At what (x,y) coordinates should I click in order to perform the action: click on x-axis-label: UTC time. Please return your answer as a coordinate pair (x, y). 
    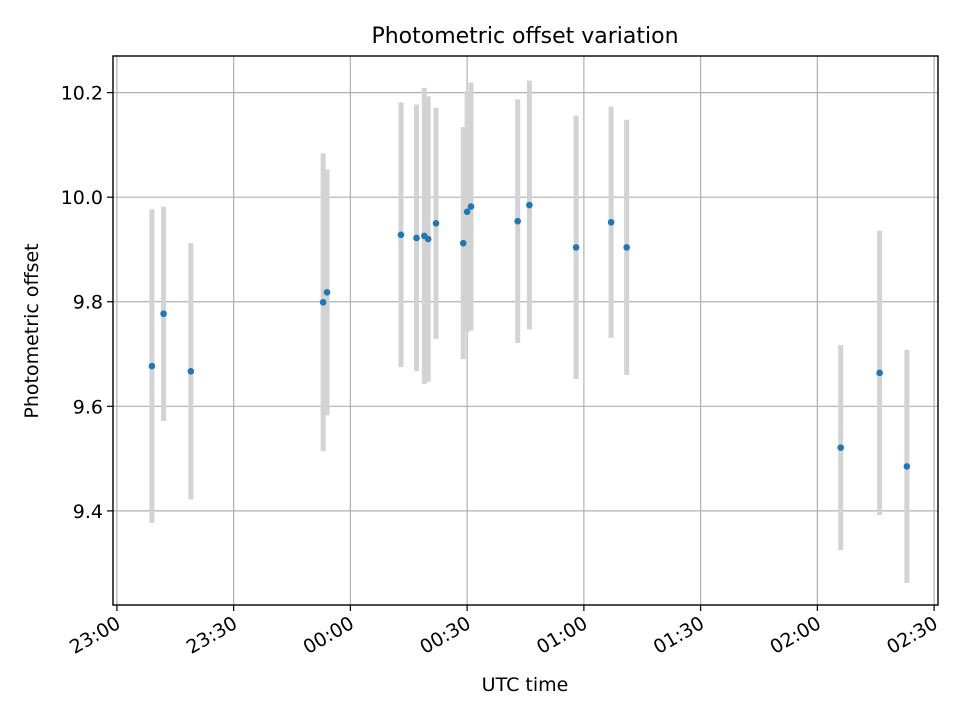
    Looking at the image, I should click on (525, 685).